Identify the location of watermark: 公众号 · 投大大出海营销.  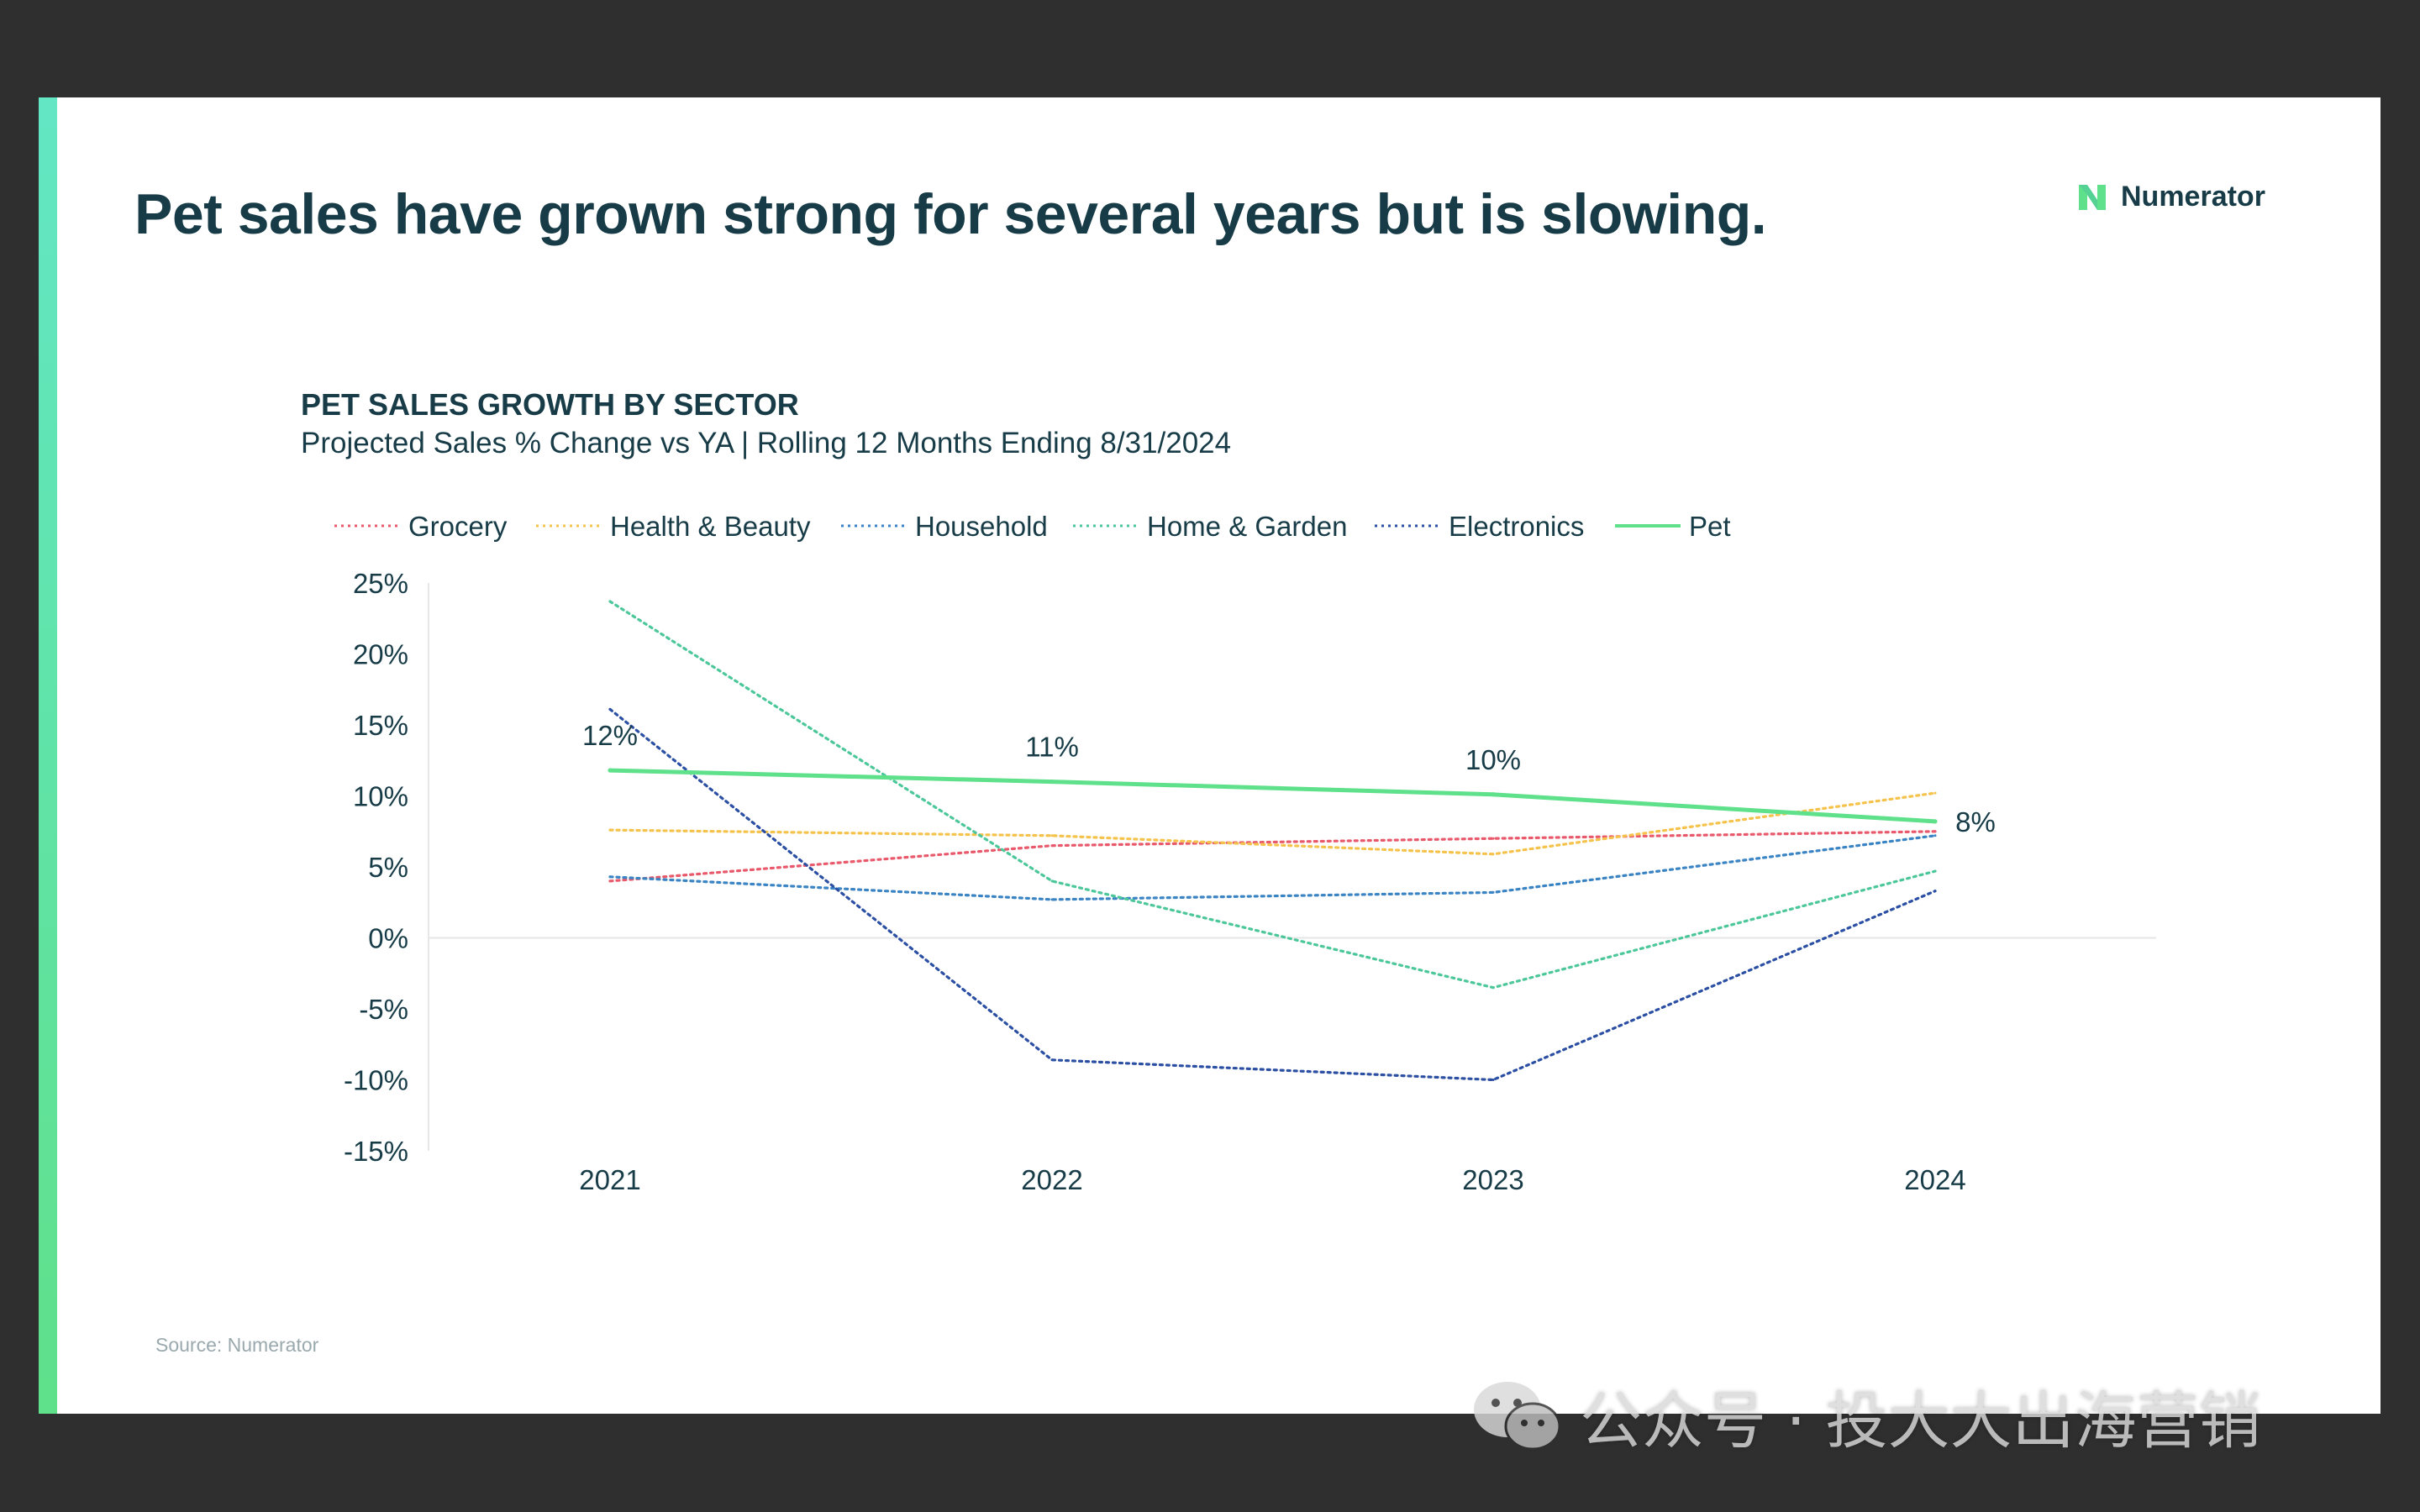
(1865, 1416).